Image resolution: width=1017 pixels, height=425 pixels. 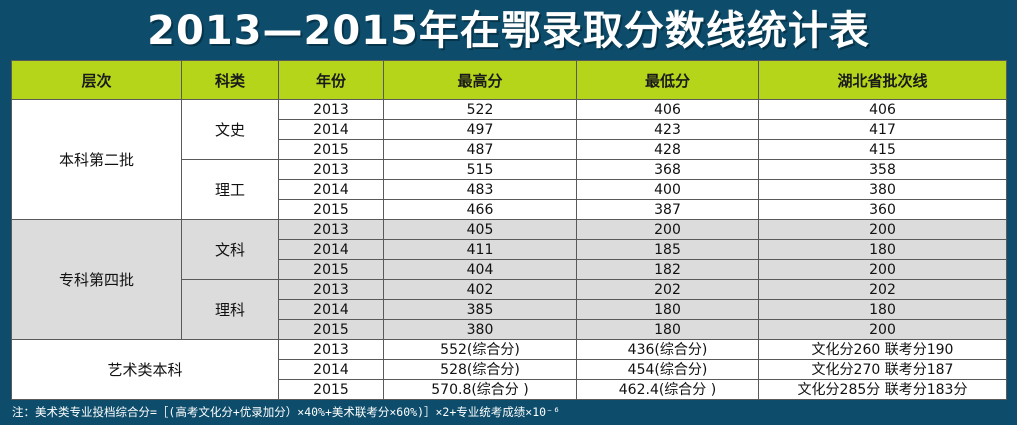 I want to click on header-line: 湖北省批次线, so click(x=882, y=80).